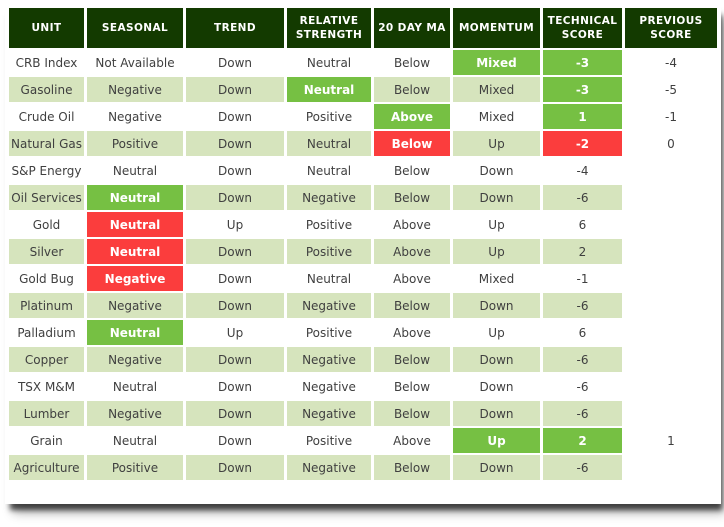 Image resolution: width=724 pixels, height=527 pixels. Describe the element at coordinates (582, 170) in the screenshot. I see `cell-technical-score: -4` at that location.